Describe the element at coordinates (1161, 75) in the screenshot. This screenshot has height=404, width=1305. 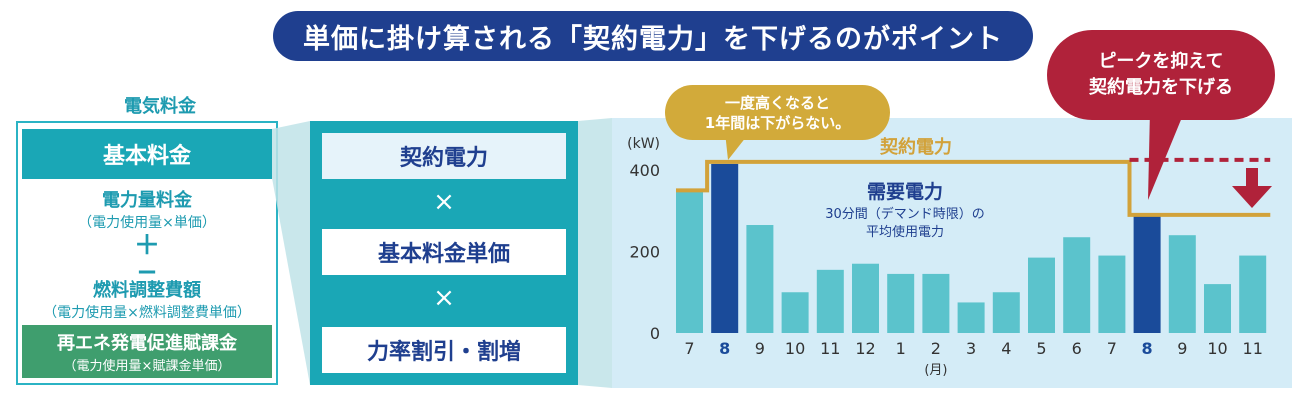
I see `peak-callout: ピークを抑えて 契約電力を下げる` at that location.